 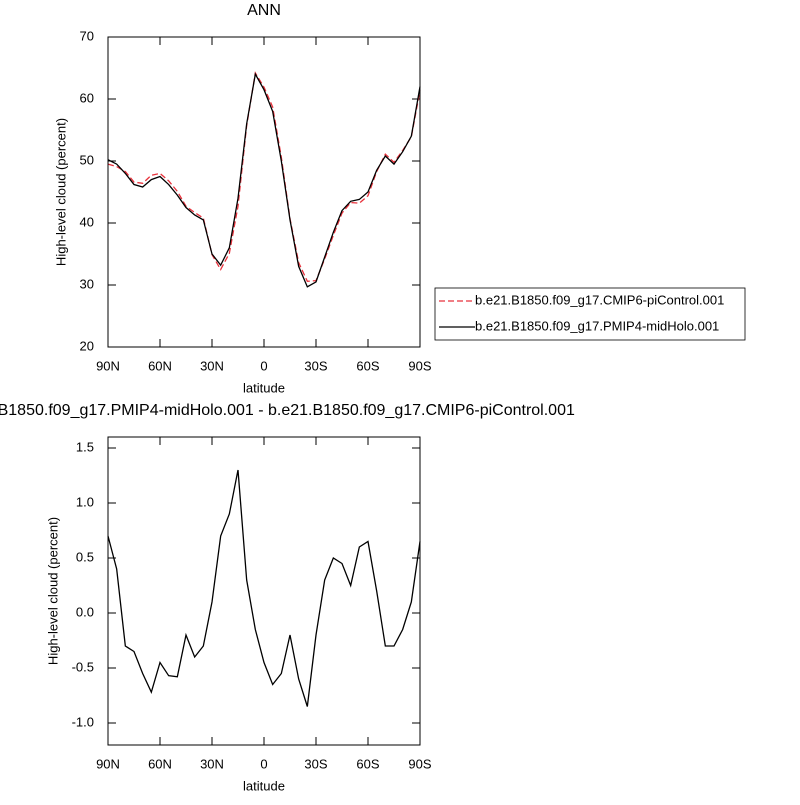 What do you see at coordinates (85, 446) in the screenshot?
I see `y-tick-label: 1.5` at bounding box center [85, 446].